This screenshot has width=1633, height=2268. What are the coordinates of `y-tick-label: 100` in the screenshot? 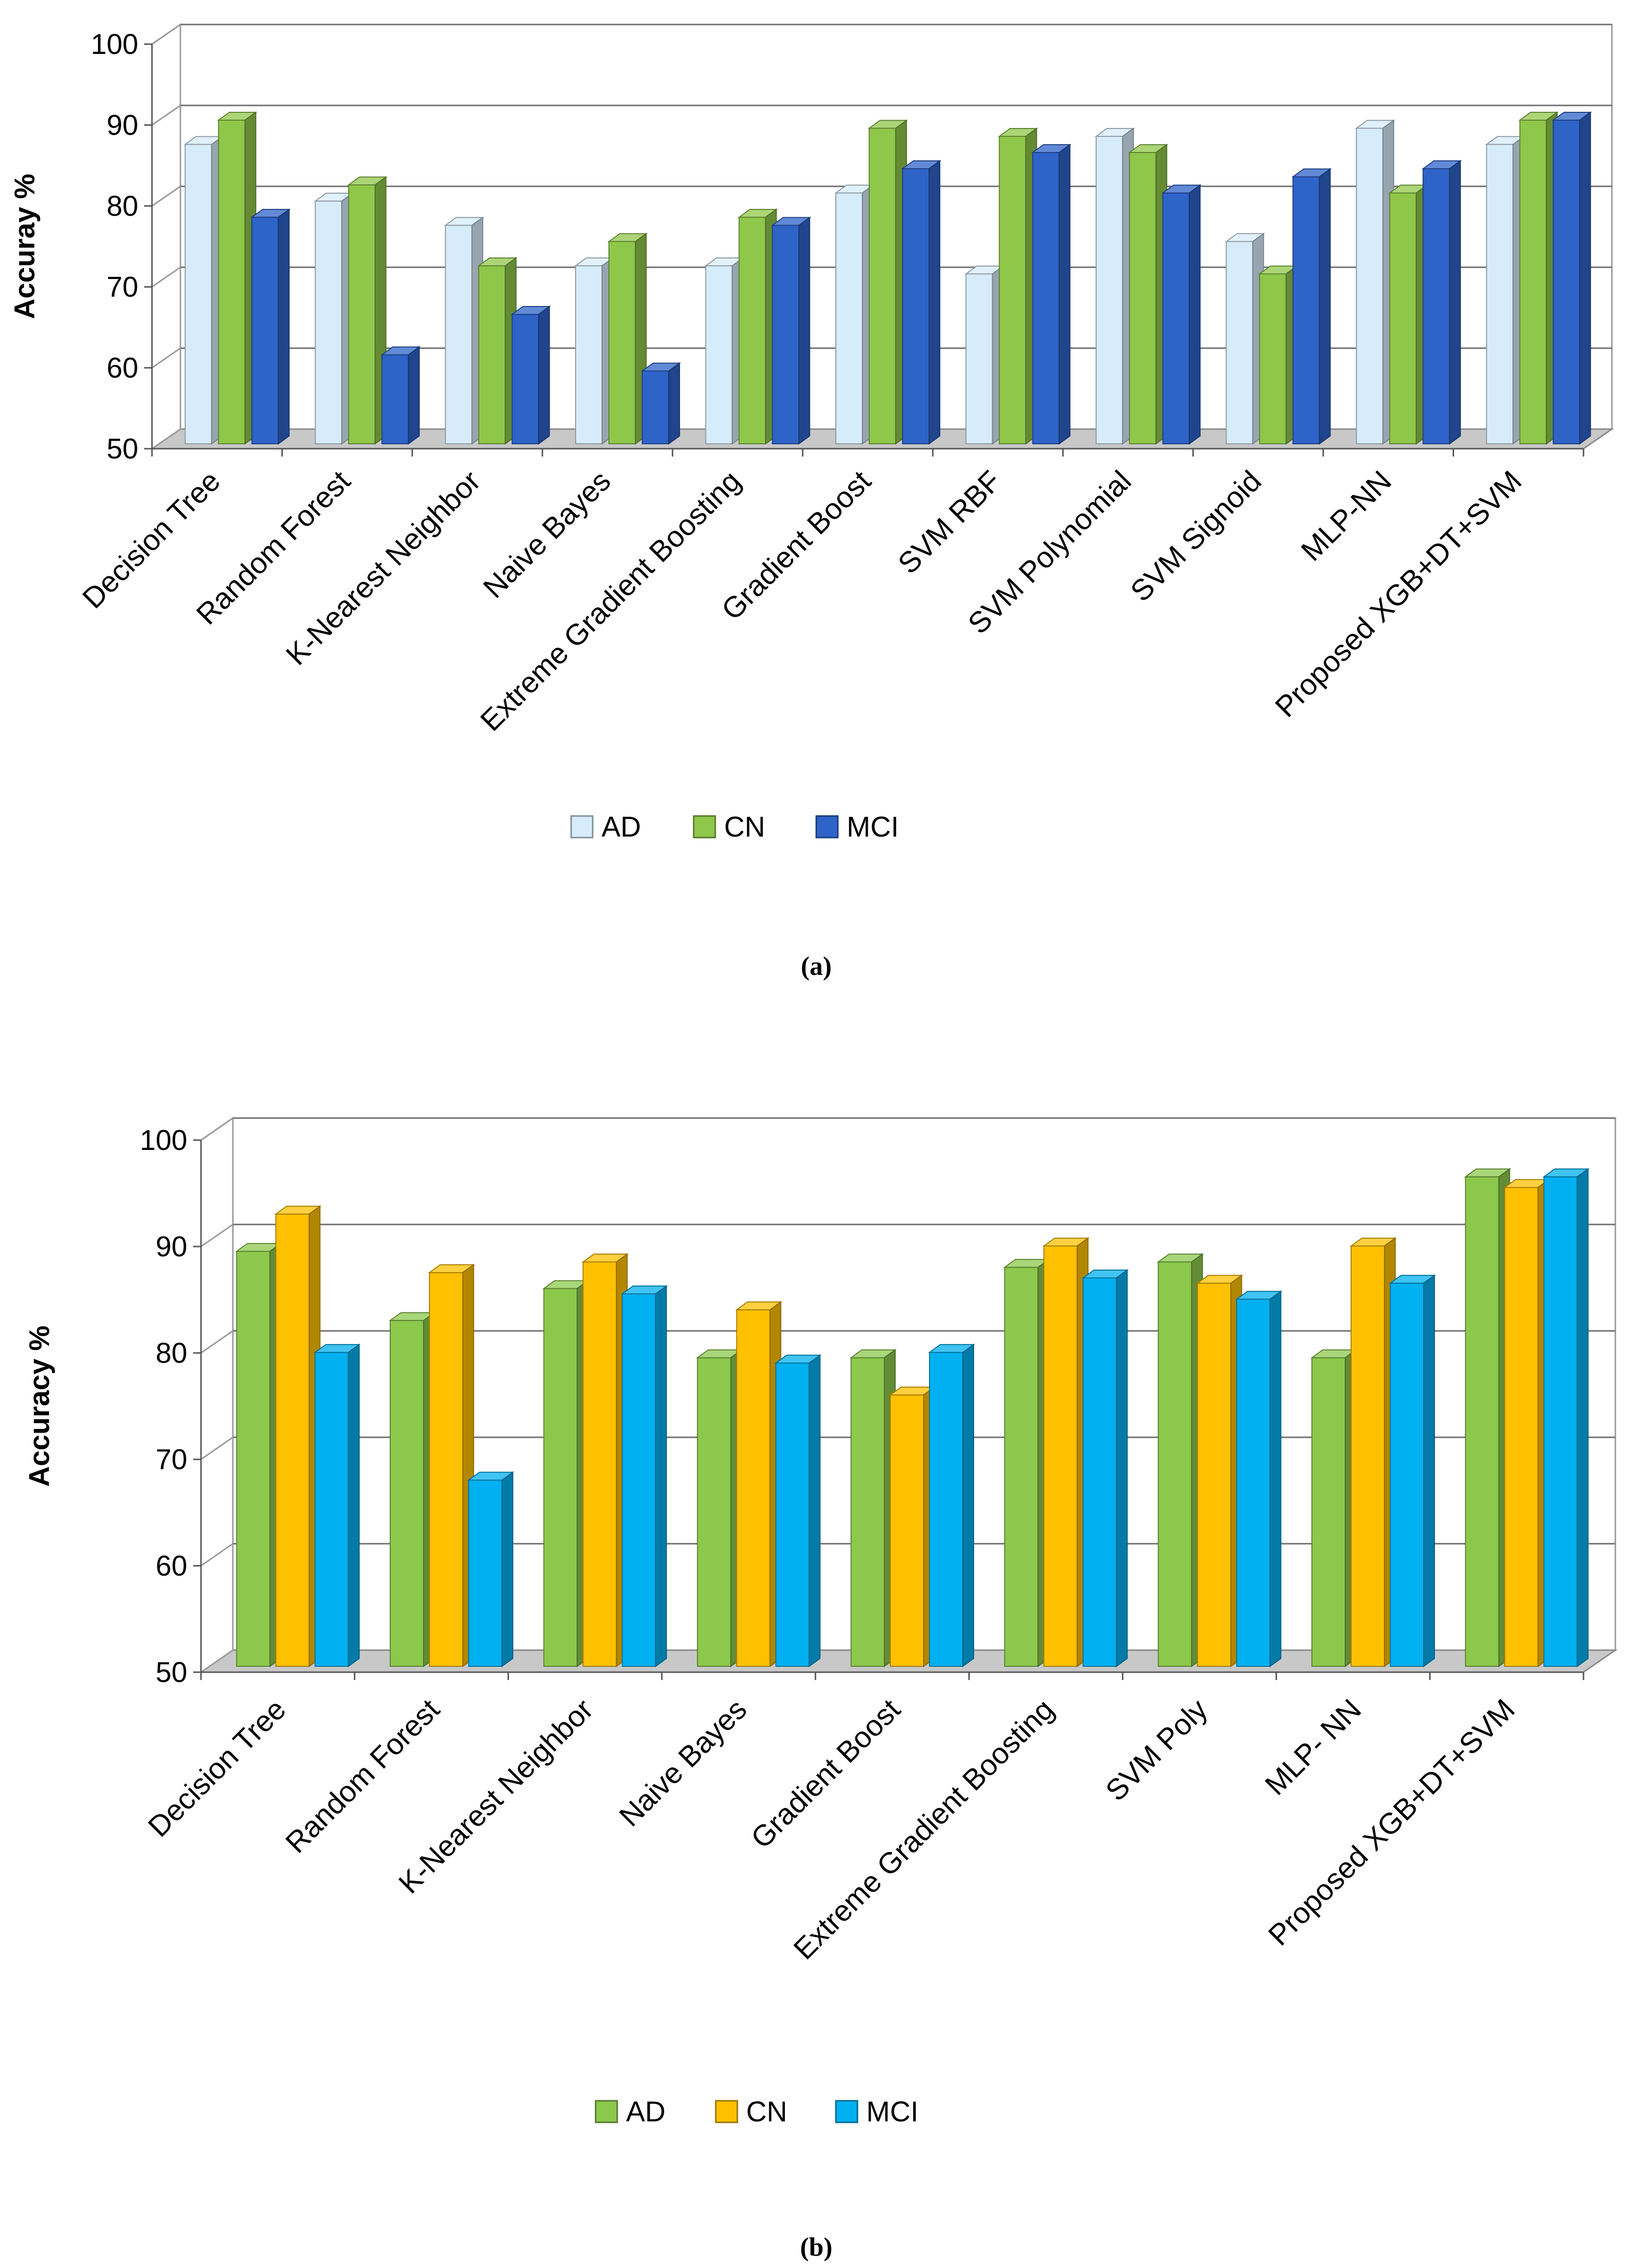 It's located at (114, 44).